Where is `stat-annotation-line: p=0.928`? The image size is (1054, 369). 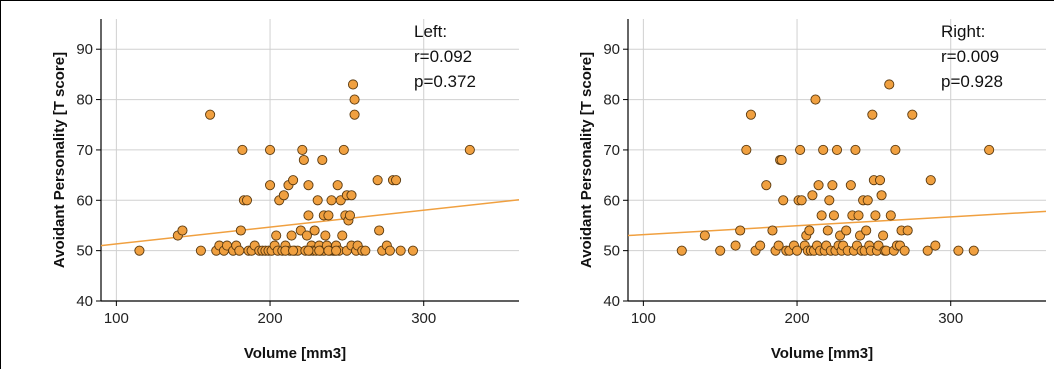 stat-annotation-line: p=0.928 is located at coordinates (972, 81).